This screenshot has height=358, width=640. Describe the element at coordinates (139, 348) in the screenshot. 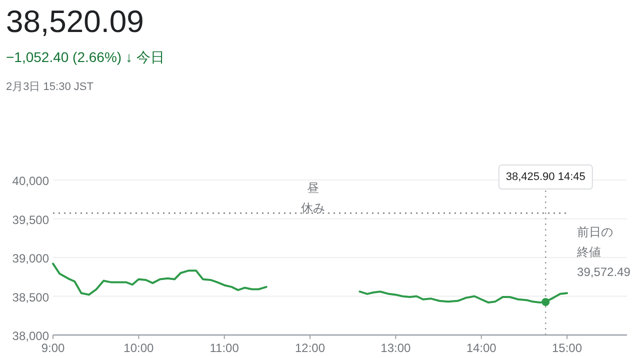

I see `x-tick-label: 10:00` at that location.